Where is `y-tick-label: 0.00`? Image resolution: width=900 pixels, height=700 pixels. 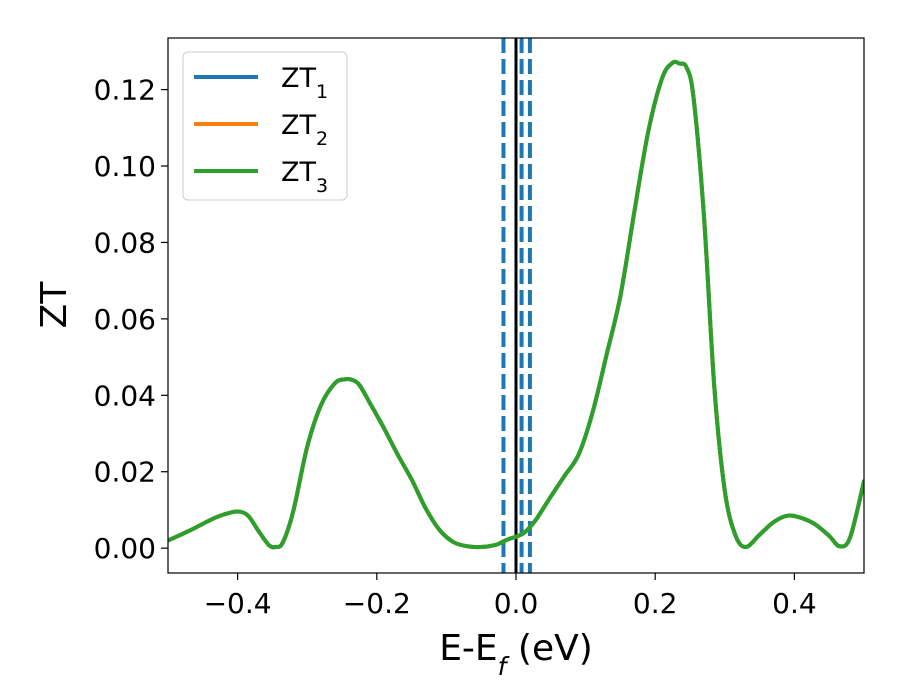
y-tick-label: 0.00 is located at coordinates (125, 548).